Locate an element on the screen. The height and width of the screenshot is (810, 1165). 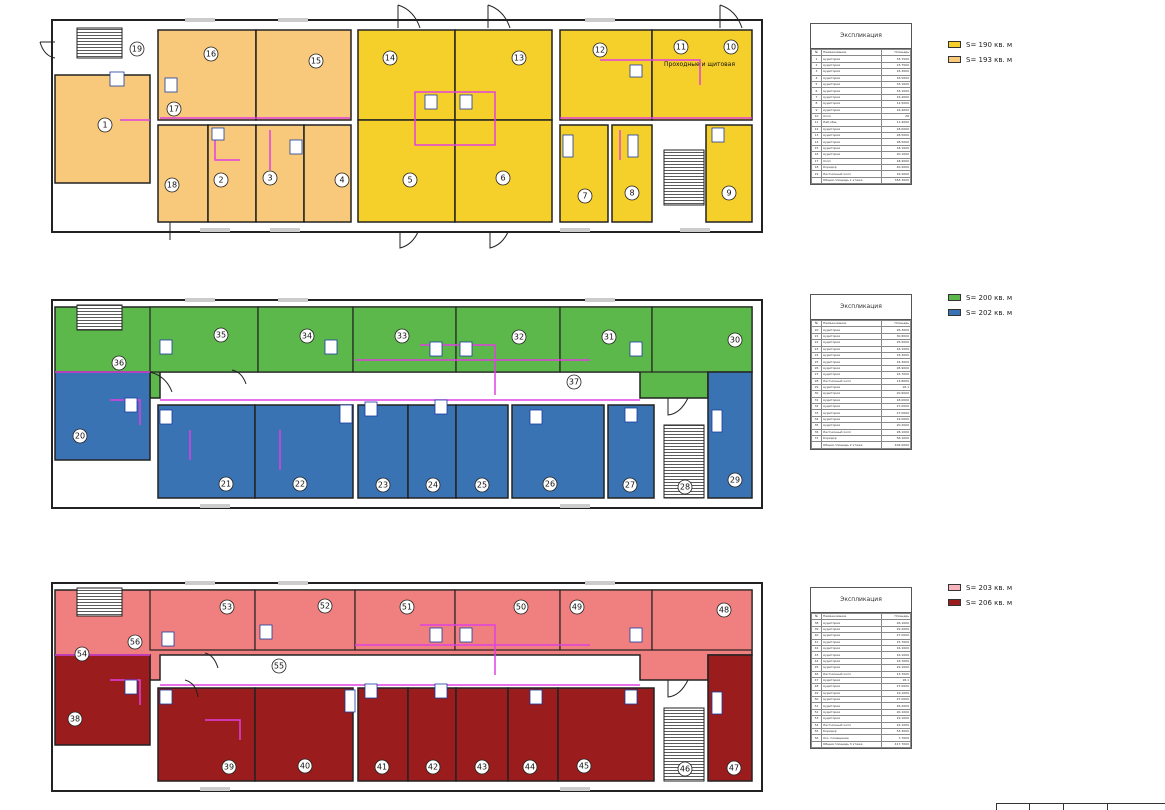
table-cell: 33.1000 is located at coordinates (896, 84).